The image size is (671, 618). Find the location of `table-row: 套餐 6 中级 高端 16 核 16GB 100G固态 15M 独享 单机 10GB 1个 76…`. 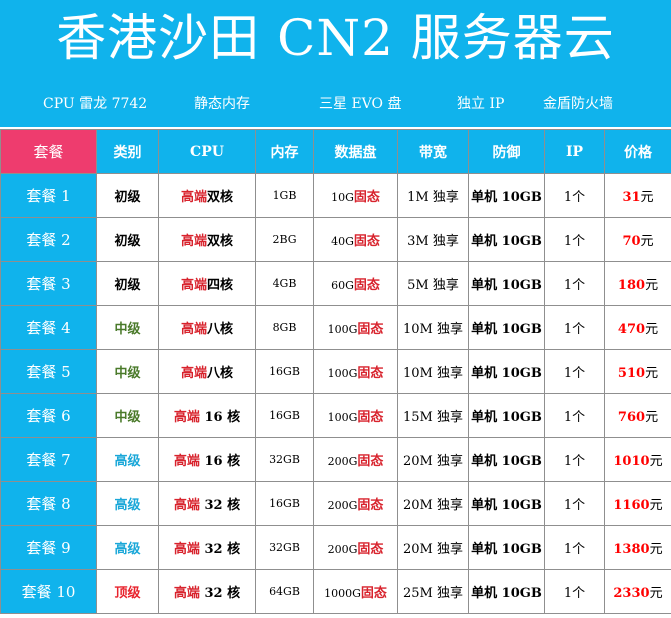

table-row: 套餐 6 中级 高端 16 核 16GB 100G固态 15M 独享 单机 10GB 1个 76… is located at coordinates (335, 415).